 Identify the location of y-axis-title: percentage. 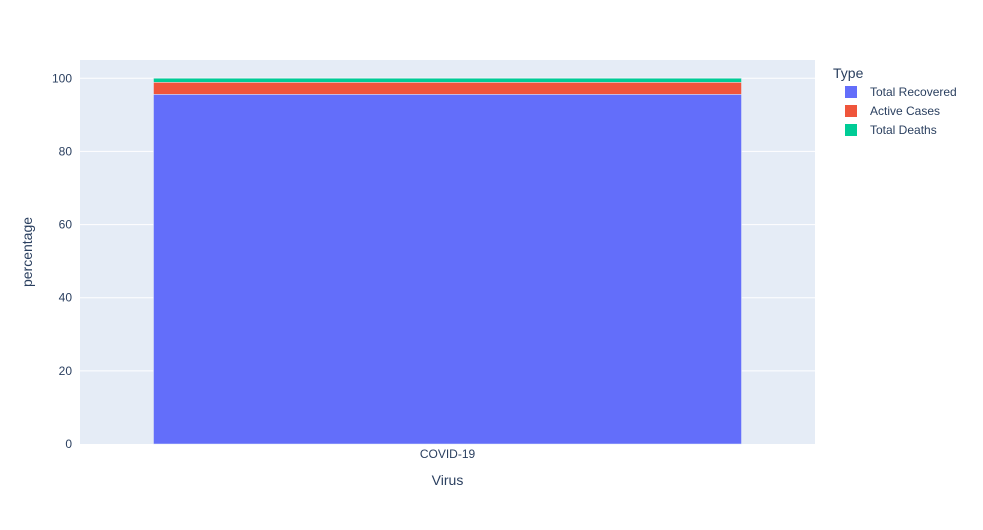
(27, 252).